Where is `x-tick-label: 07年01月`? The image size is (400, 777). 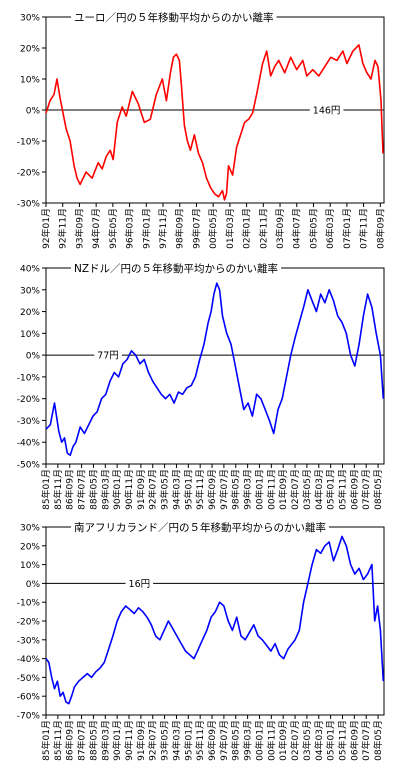 x-tick-label: 07年01月 is located at coordinates (347, 228).